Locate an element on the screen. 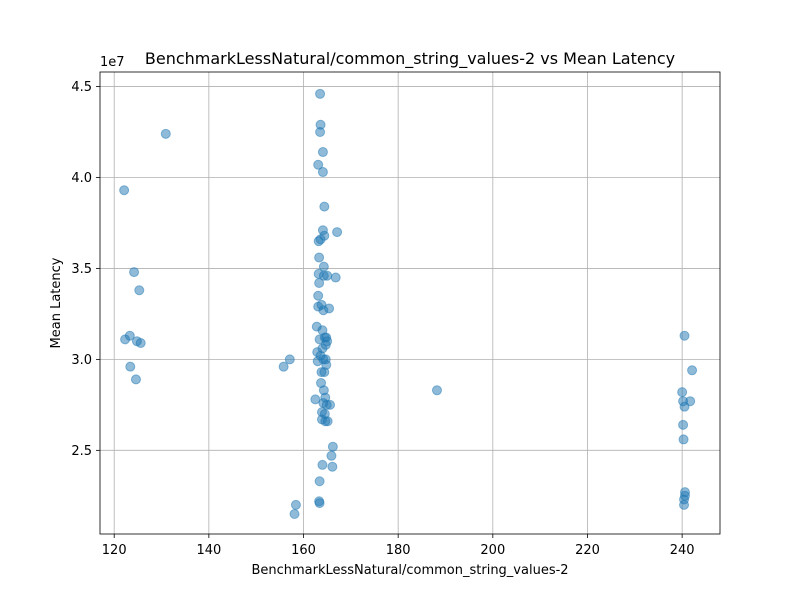 This screenshot has height=600, width=800. x-tick-label: 140 is located at coordinates (208, 550).